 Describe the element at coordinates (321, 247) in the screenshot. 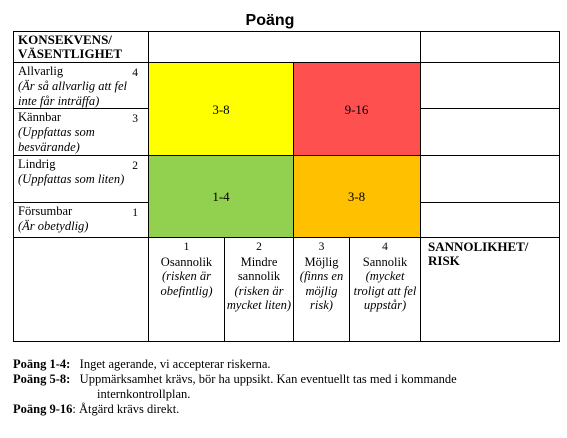

I see `column-score: 3` at that location.